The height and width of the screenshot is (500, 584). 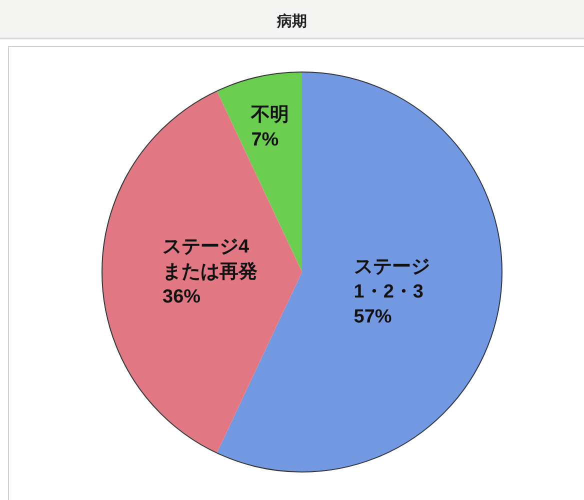 What do you see at coordinates (291, 21) in the screenshot?
I see `chart-title: 病期` at bounding box center [291, 21].